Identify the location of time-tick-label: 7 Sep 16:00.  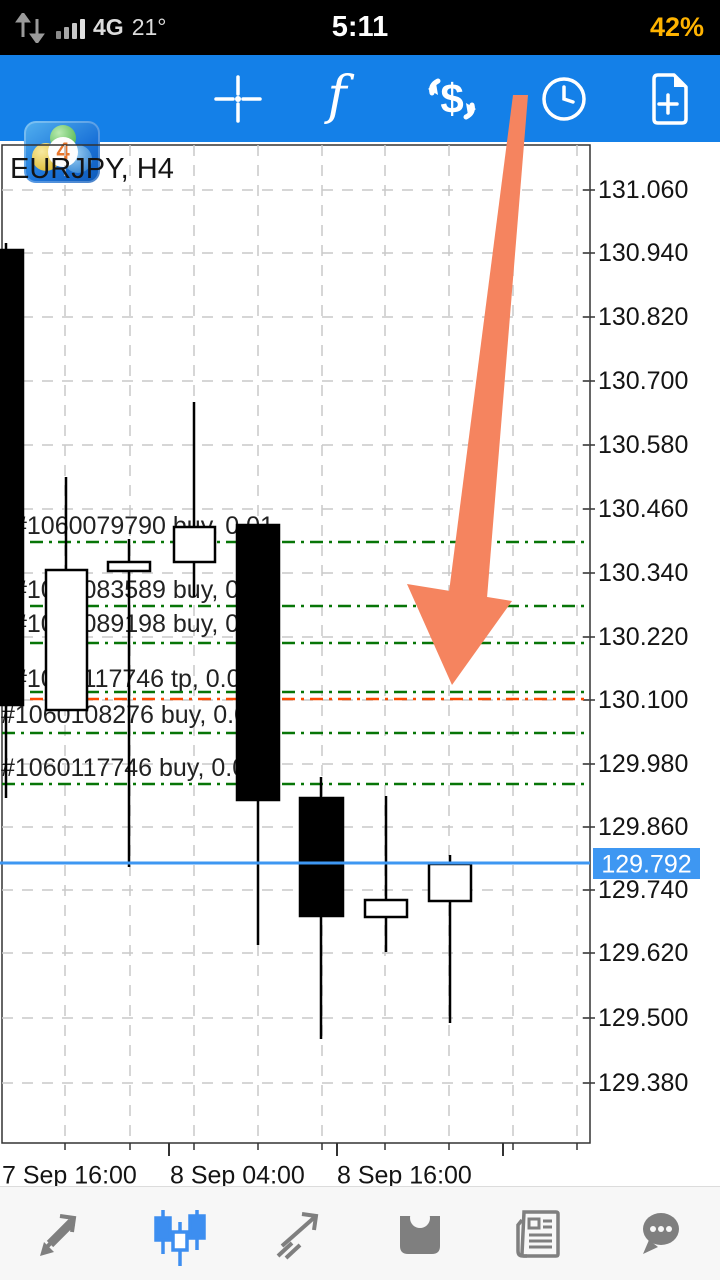
(69, 1174).